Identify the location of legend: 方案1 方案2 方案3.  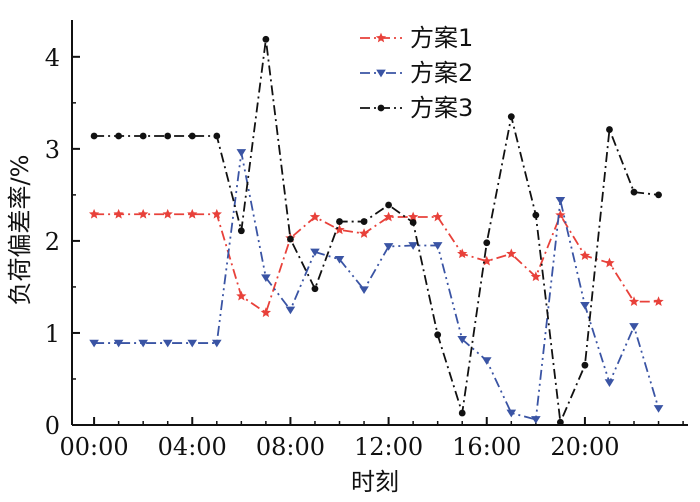
(416, 73).